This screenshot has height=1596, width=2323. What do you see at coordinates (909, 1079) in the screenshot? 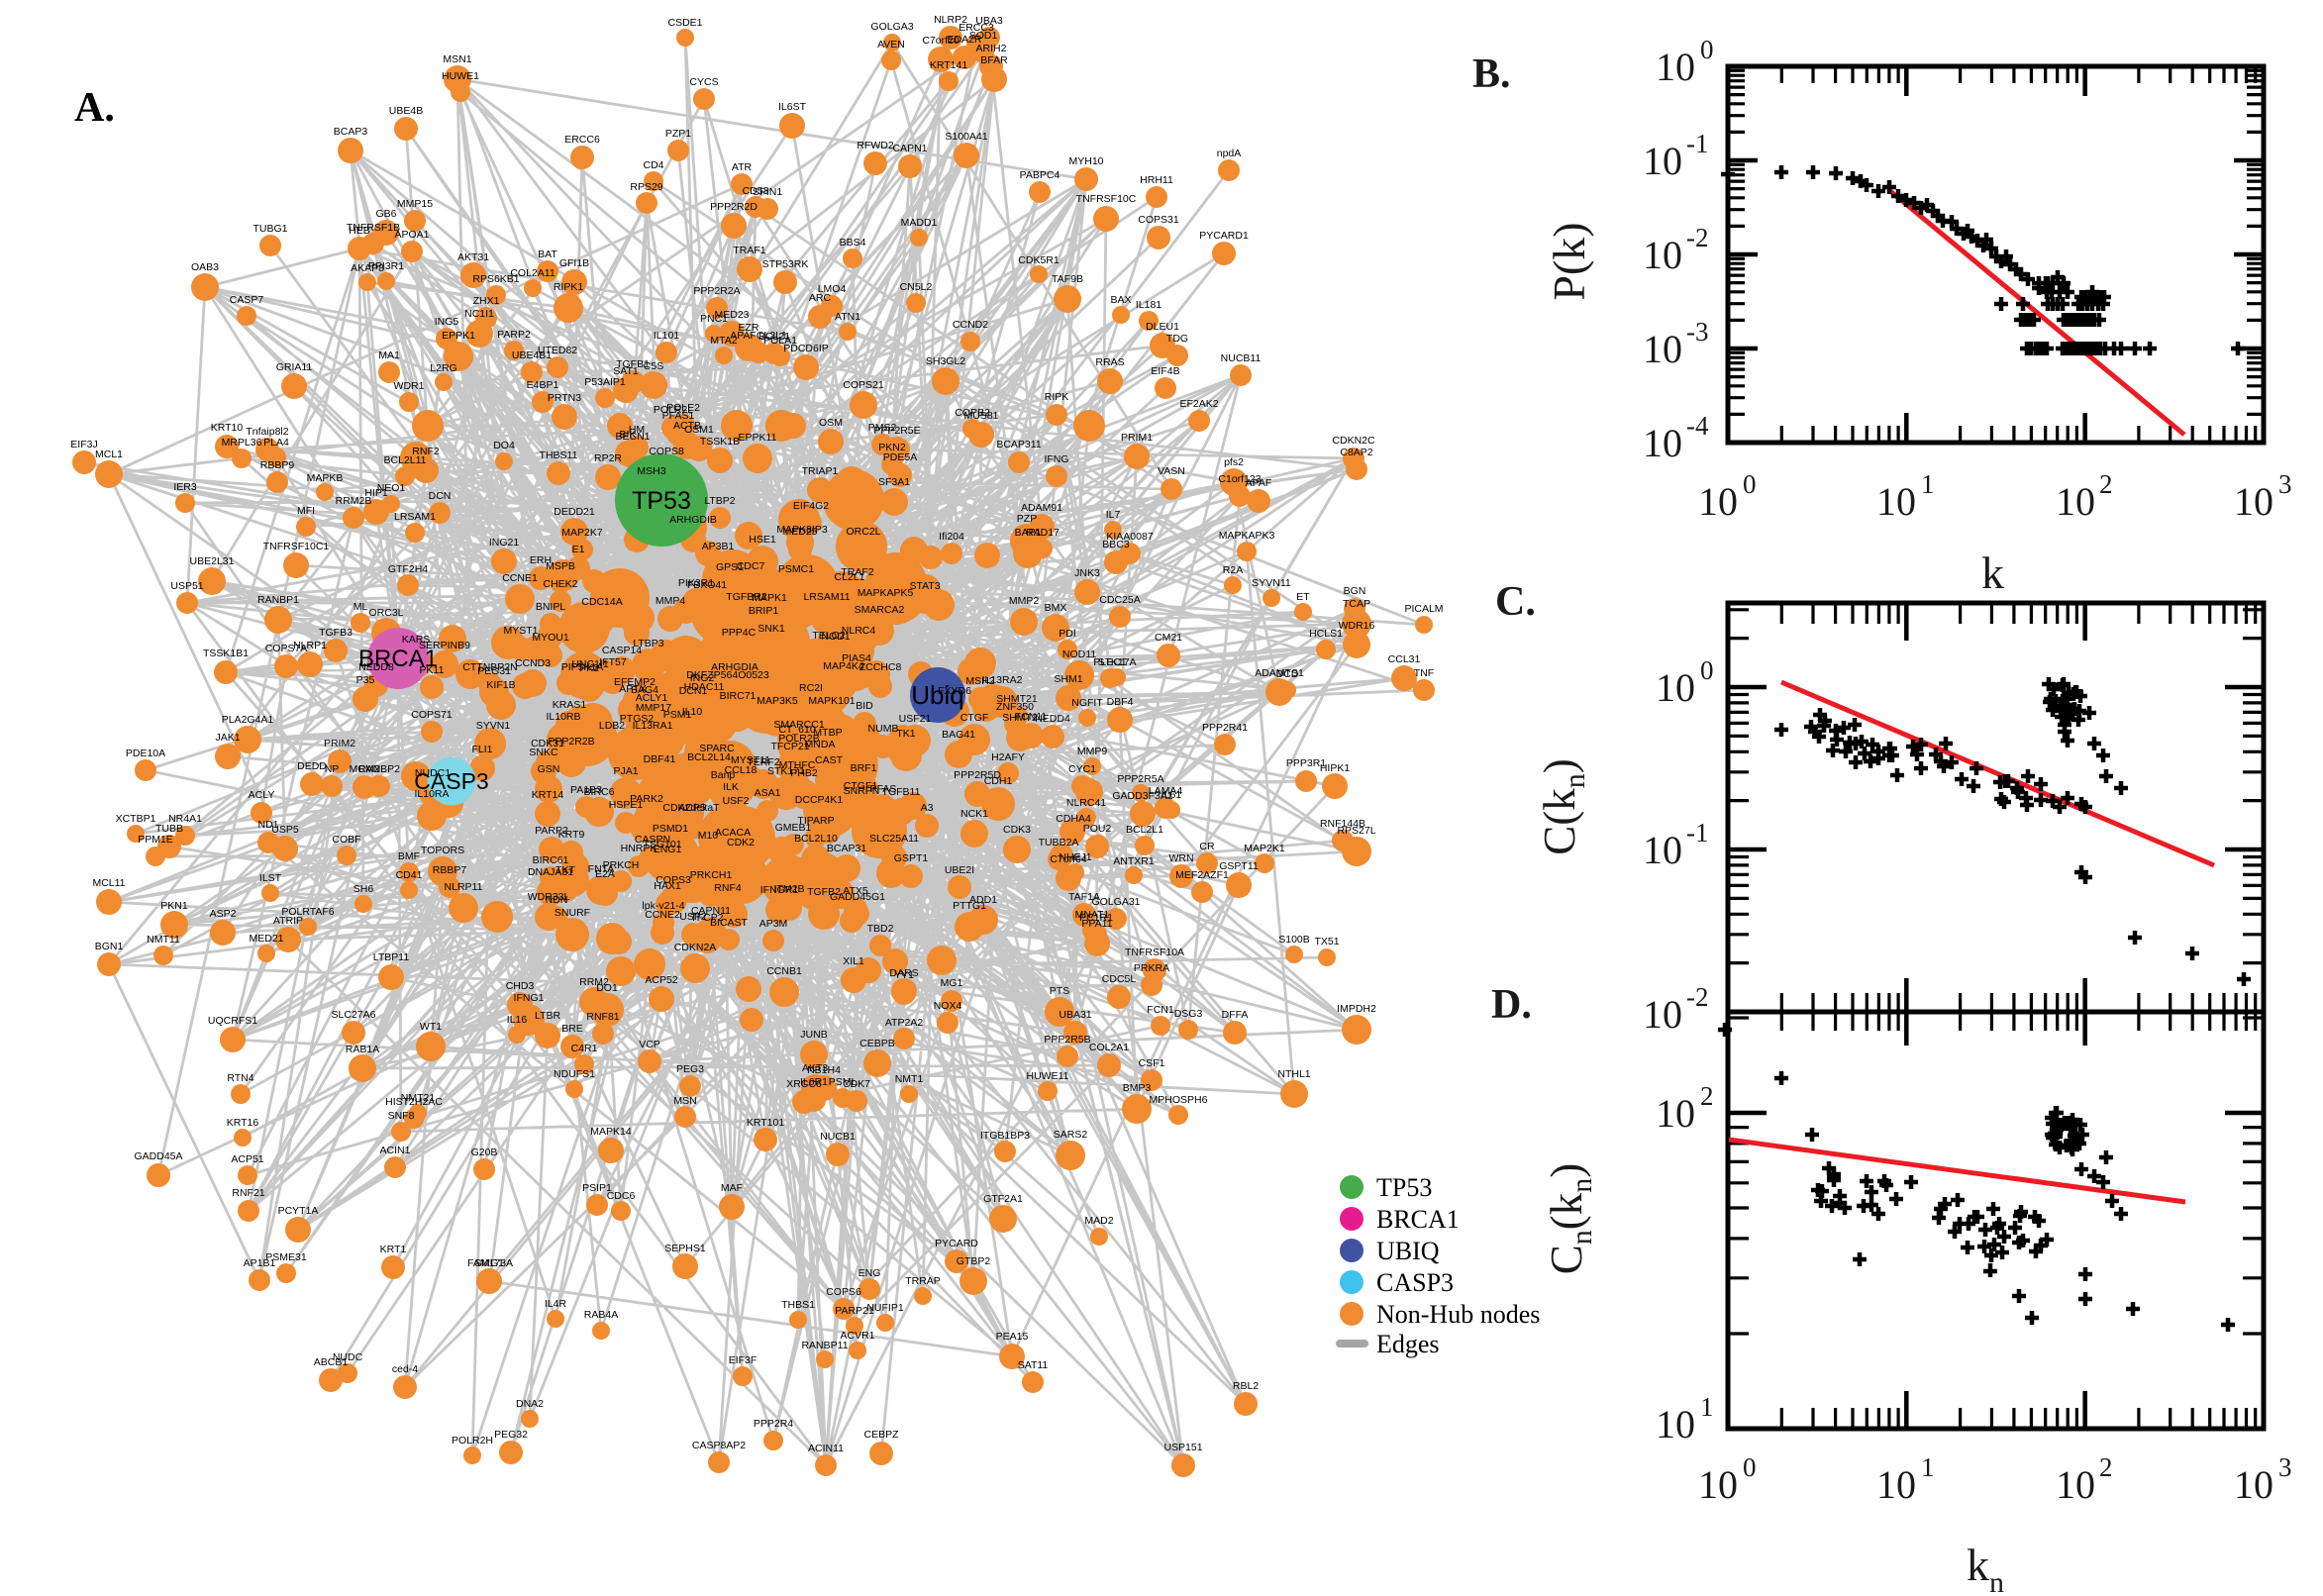
I see `svg-text: NMT1` at bounding box center [909, 1079].